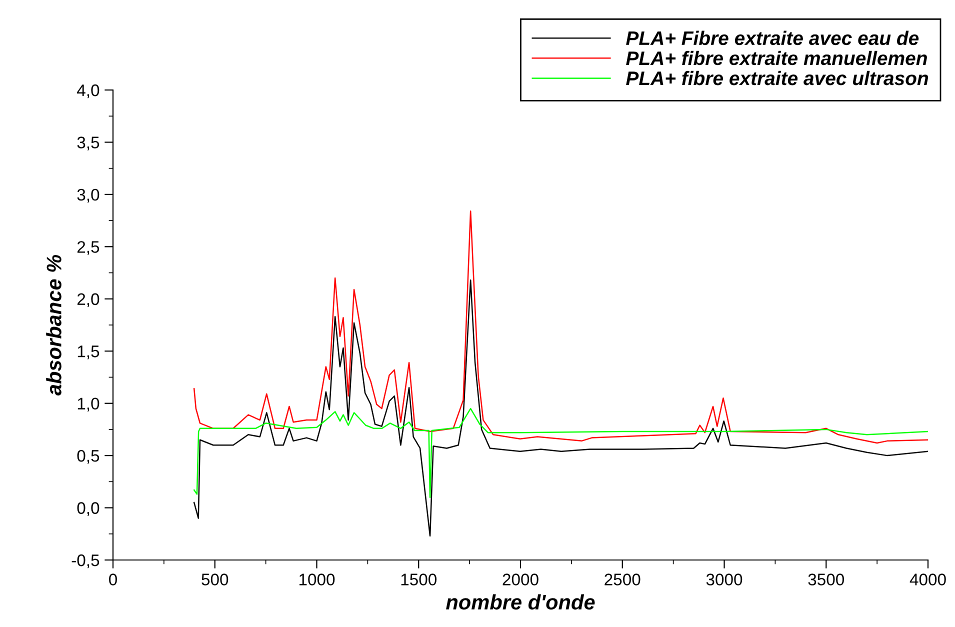 This screenshot has height=627, width=955. I want to click on x-tick-label: 4000, so click(928, 580).